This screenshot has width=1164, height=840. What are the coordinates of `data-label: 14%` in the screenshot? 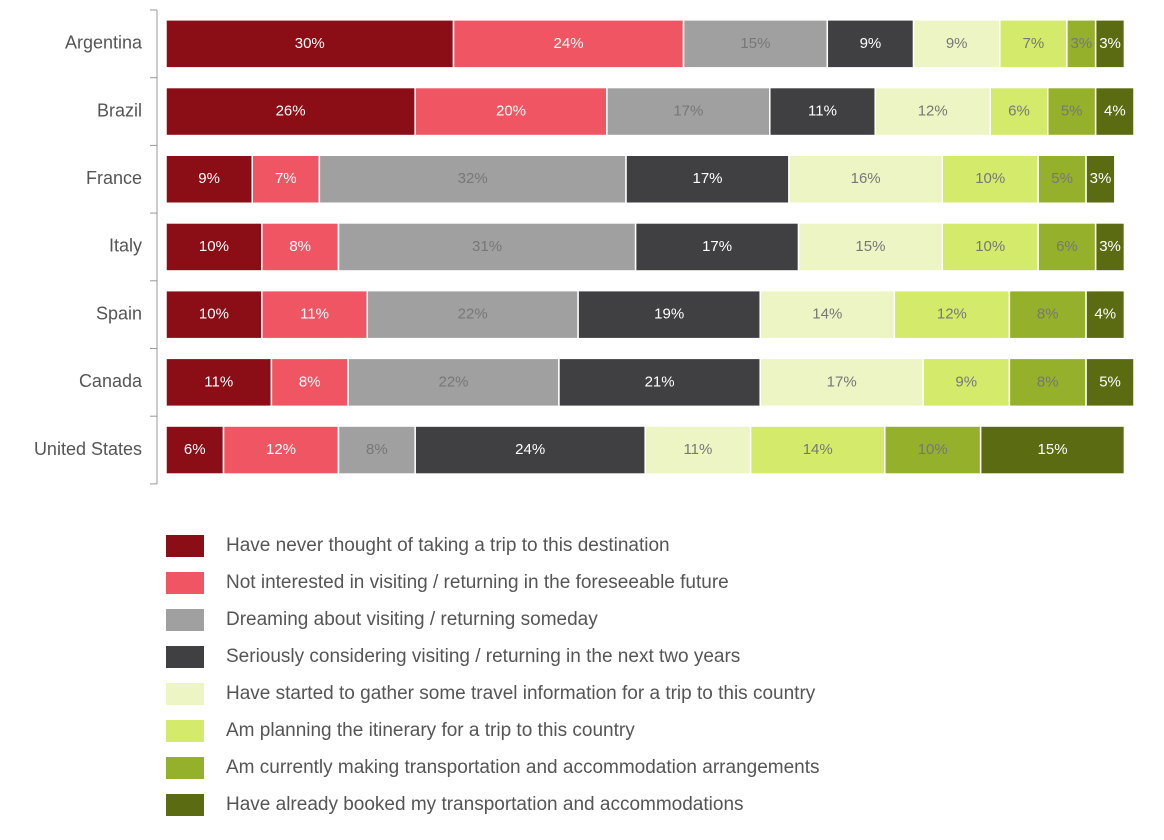 It's located at (818, 449).